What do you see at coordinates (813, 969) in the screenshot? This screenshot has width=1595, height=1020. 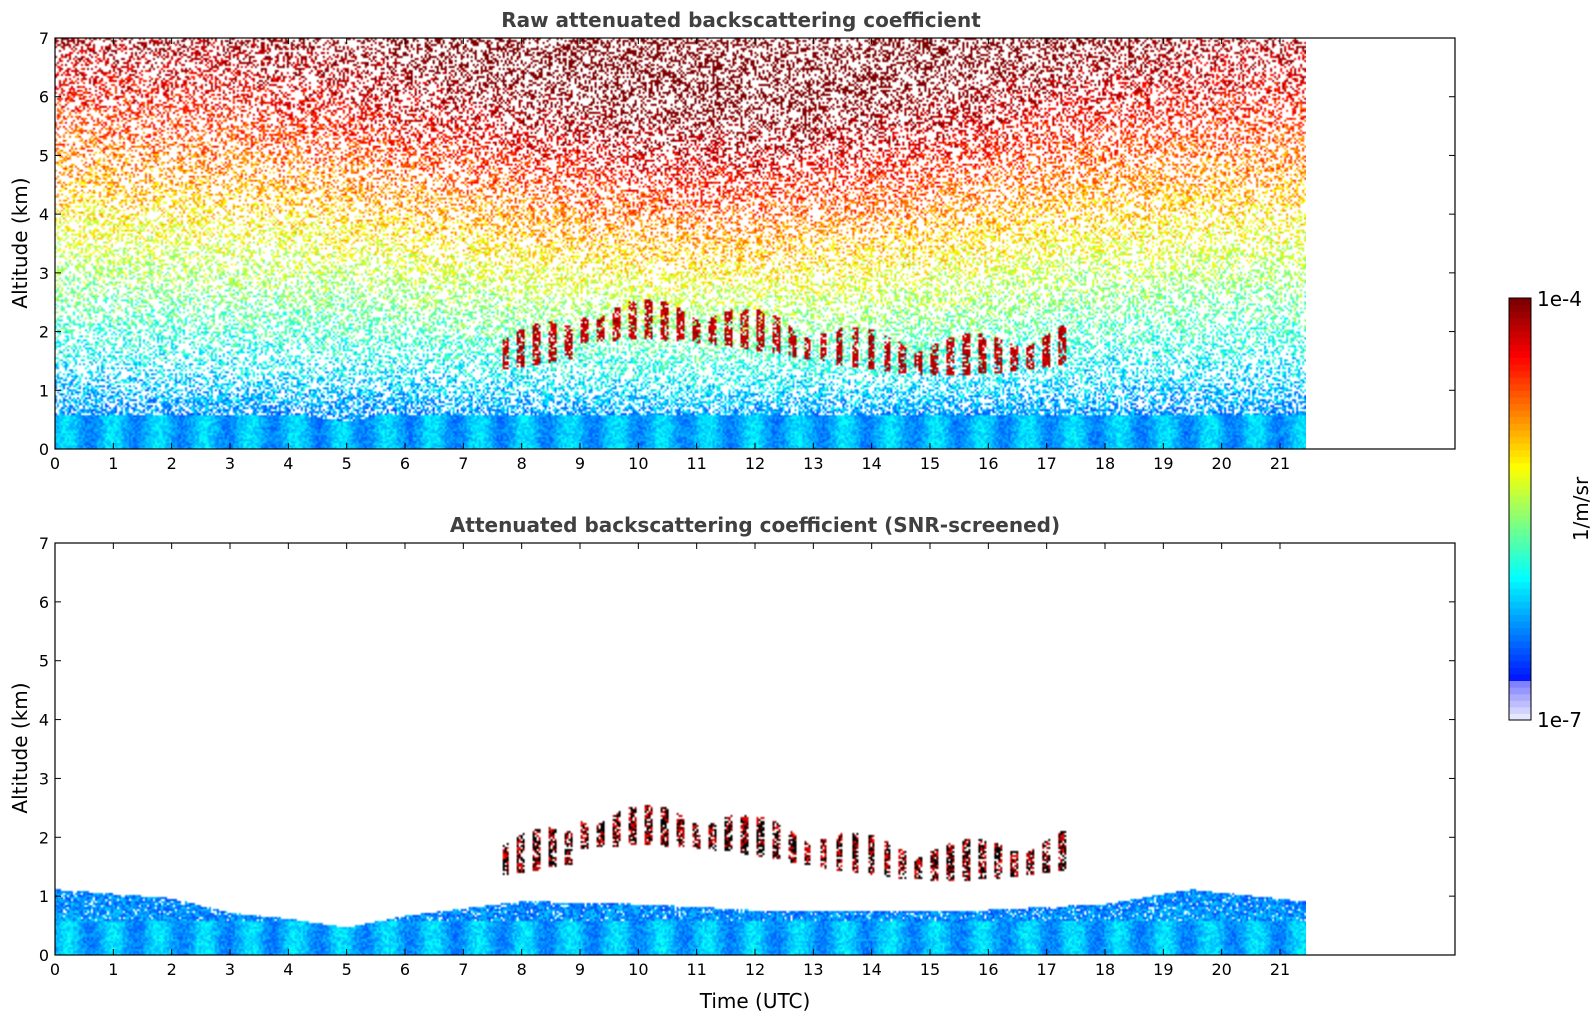 I see `x-tick-label: 13` at bounding box center [813, 969].